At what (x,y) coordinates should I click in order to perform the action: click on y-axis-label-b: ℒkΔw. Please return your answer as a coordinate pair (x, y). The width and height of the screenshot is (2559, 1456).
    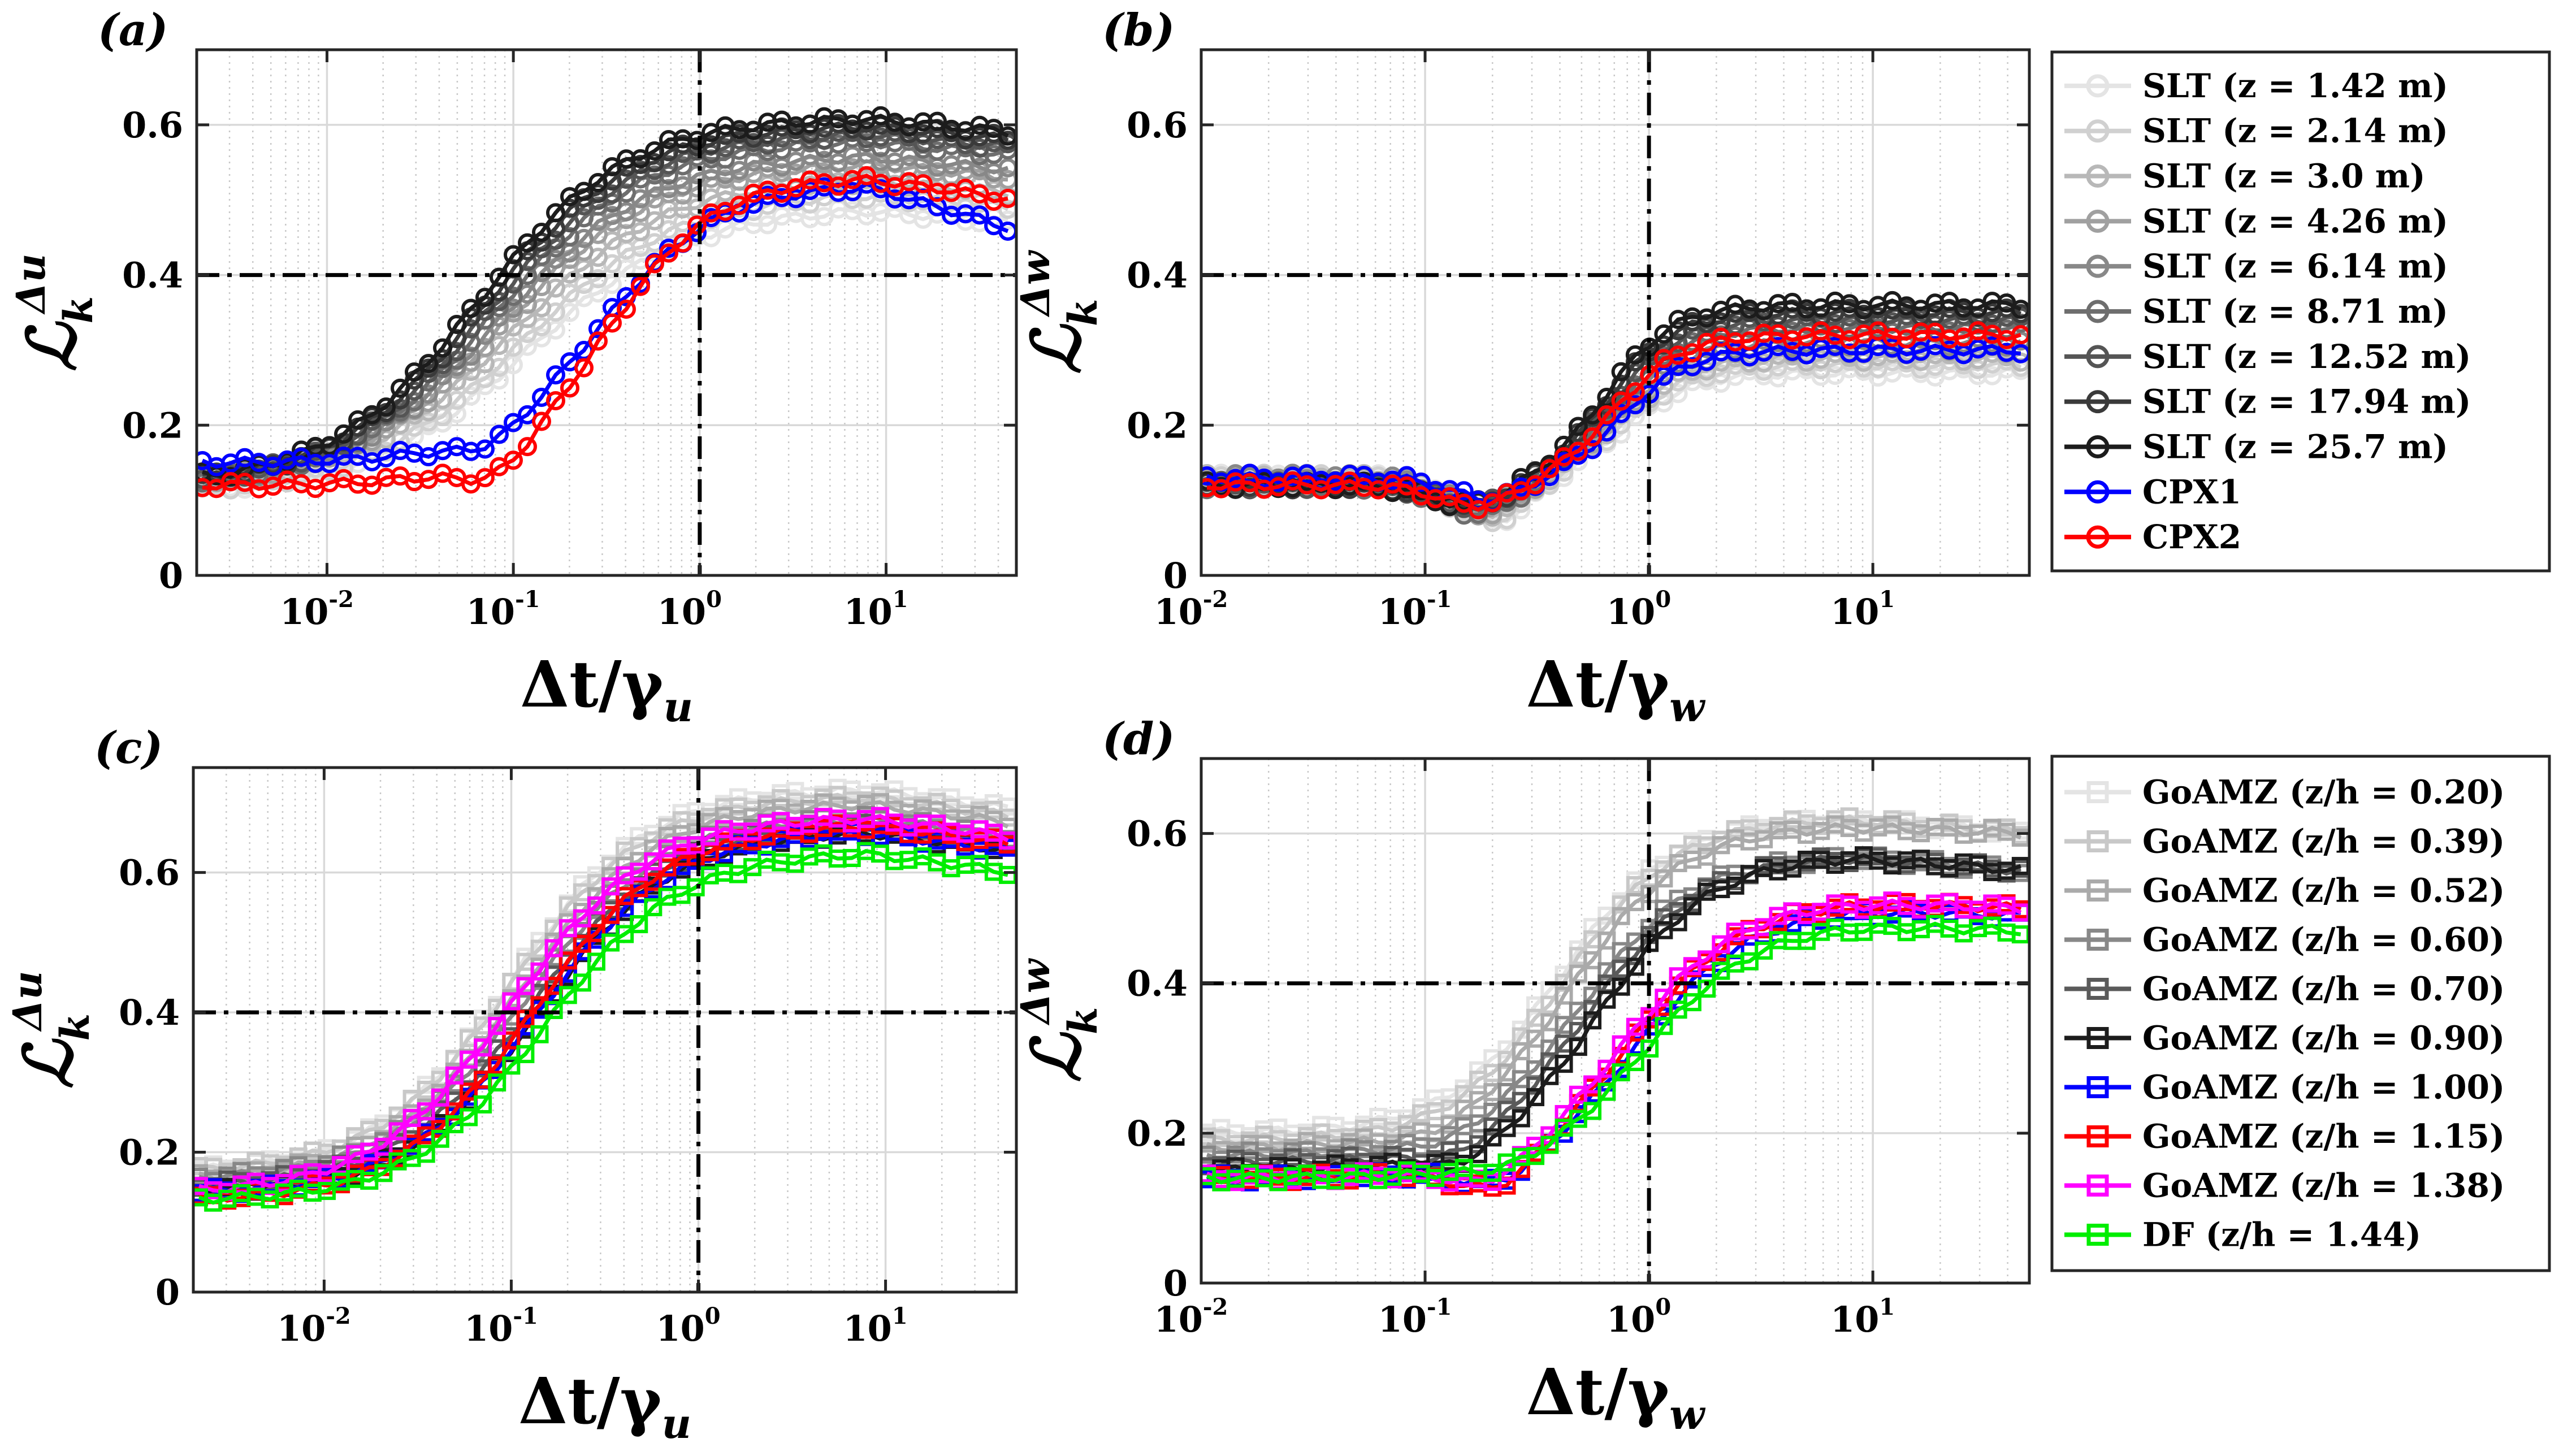
    Looking at the image, I should click on (1059, 311).